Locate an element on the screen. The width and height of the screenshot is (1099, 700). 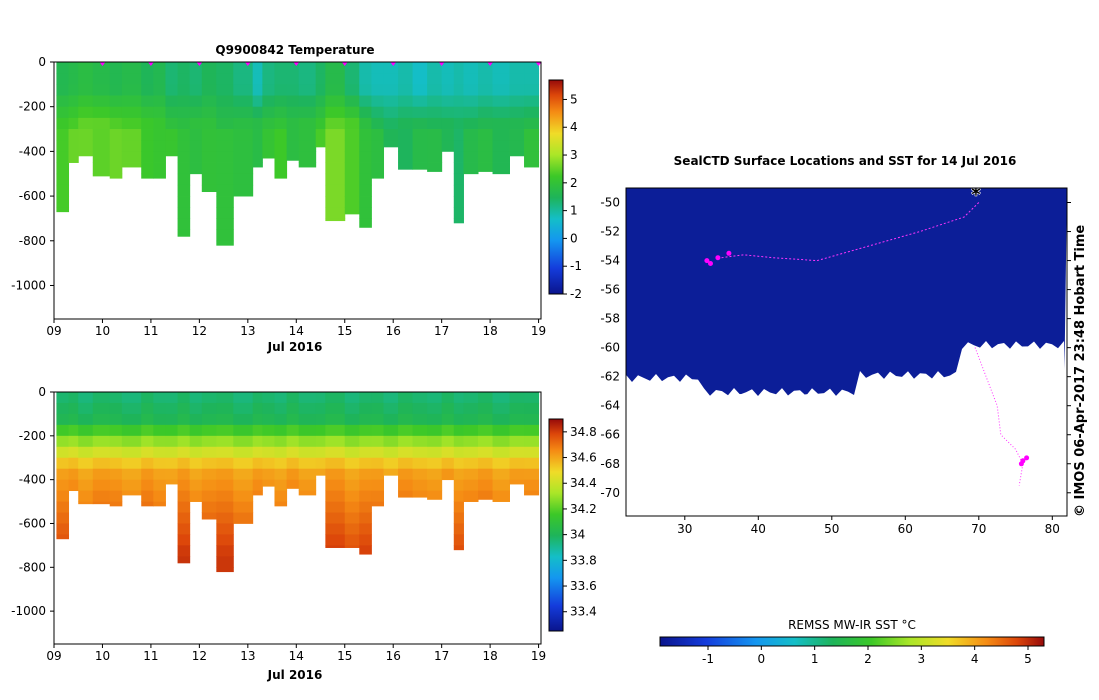
salinity-y-axis: 0 -200 -400 -600 -800 -1000 is located at coordinates (32, 501).